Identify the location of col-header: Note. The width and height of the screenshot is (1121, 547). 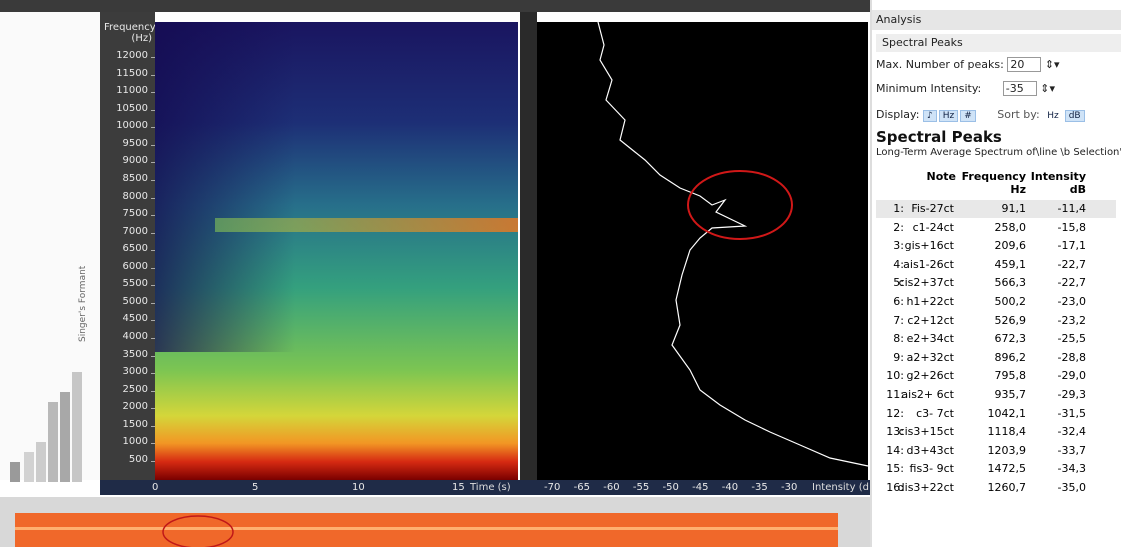
(941, 176).